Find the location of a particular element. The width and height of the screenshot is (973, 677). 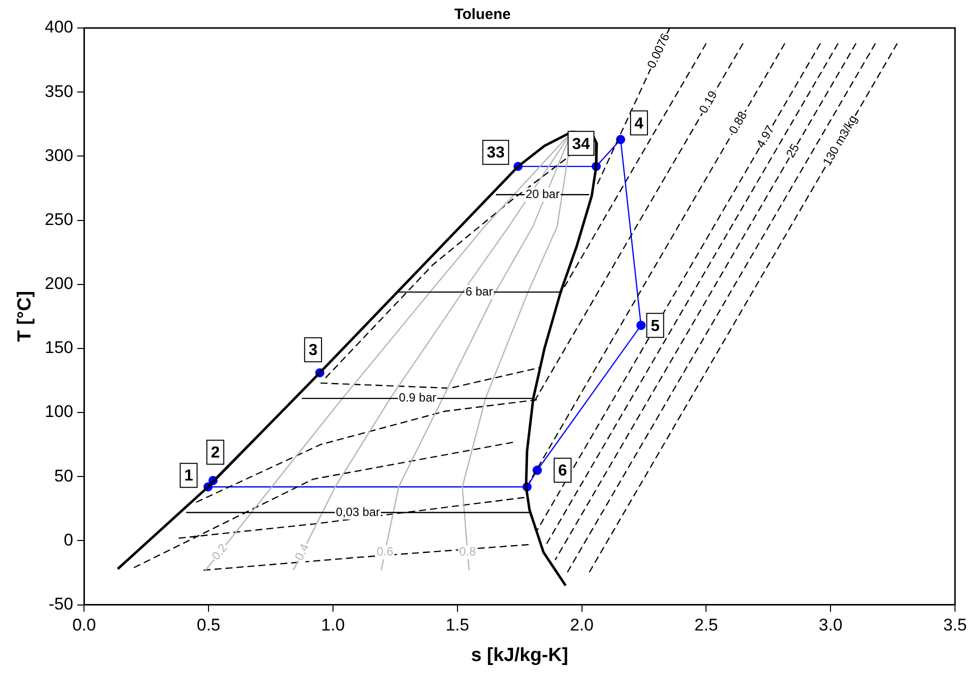

y-tick-label: -50 is located at coordinates (61, 604).